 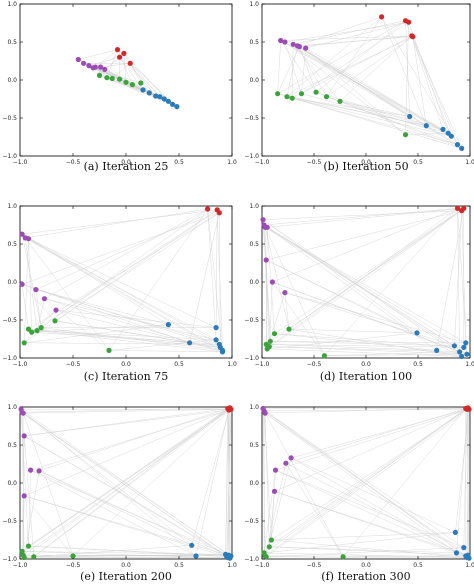 I want to click on subplot-caption: (b) Iteration 50, so click(x=365, y=166).